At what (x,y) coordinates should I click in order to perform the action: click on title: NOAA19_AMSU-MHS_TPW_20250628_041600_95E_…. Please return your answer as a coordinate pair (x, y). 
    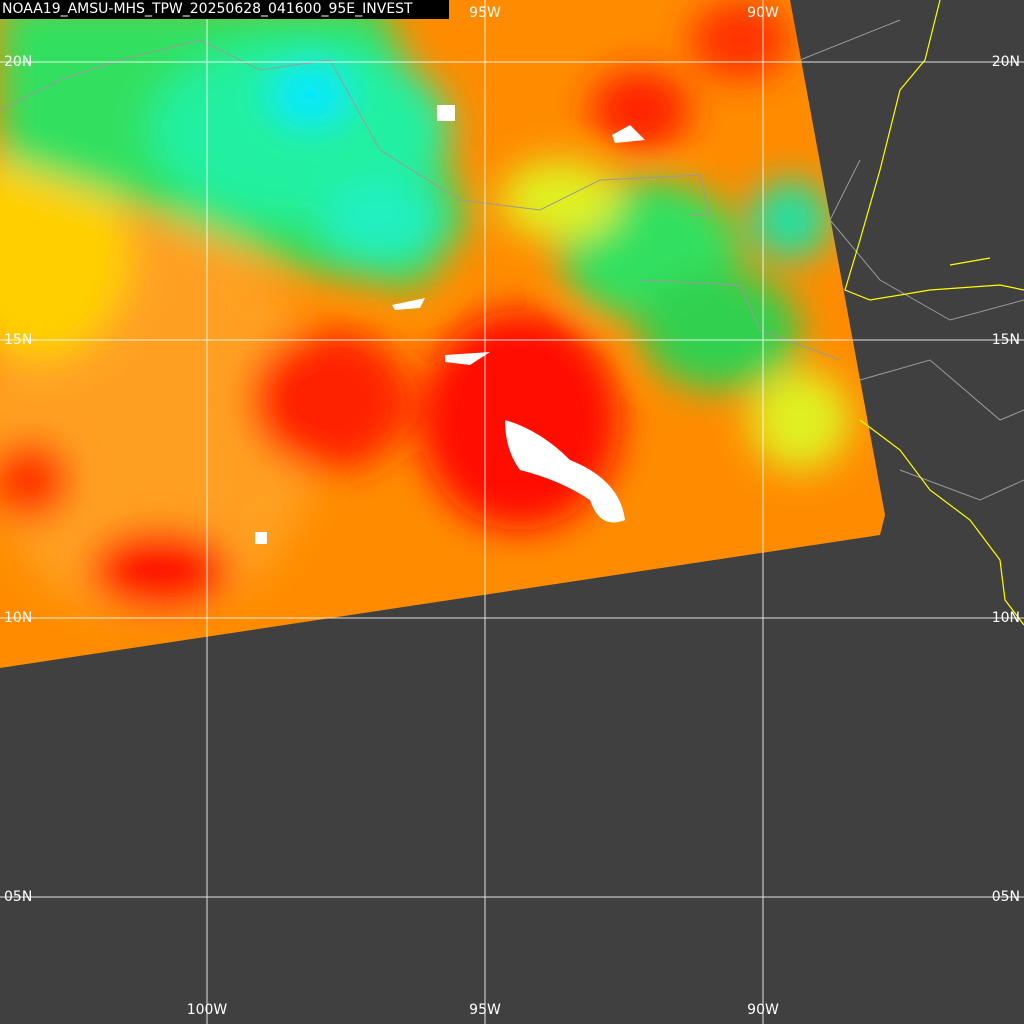
    Looking at the image, I should click on (207, 9).